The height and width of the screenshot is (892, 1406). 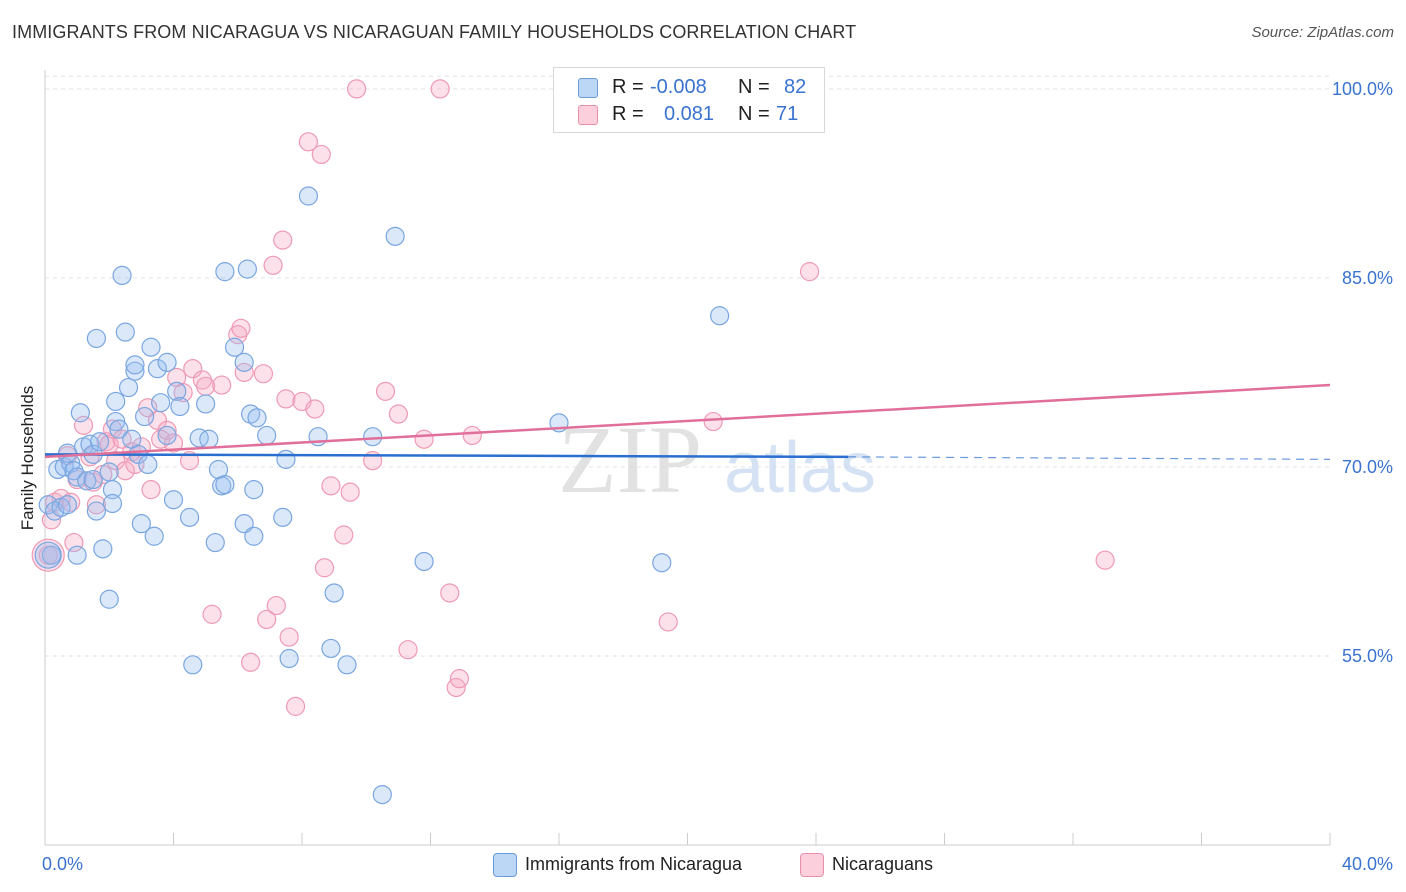 I want to click on legend-n-value: 82, so click(x=795, y=87).